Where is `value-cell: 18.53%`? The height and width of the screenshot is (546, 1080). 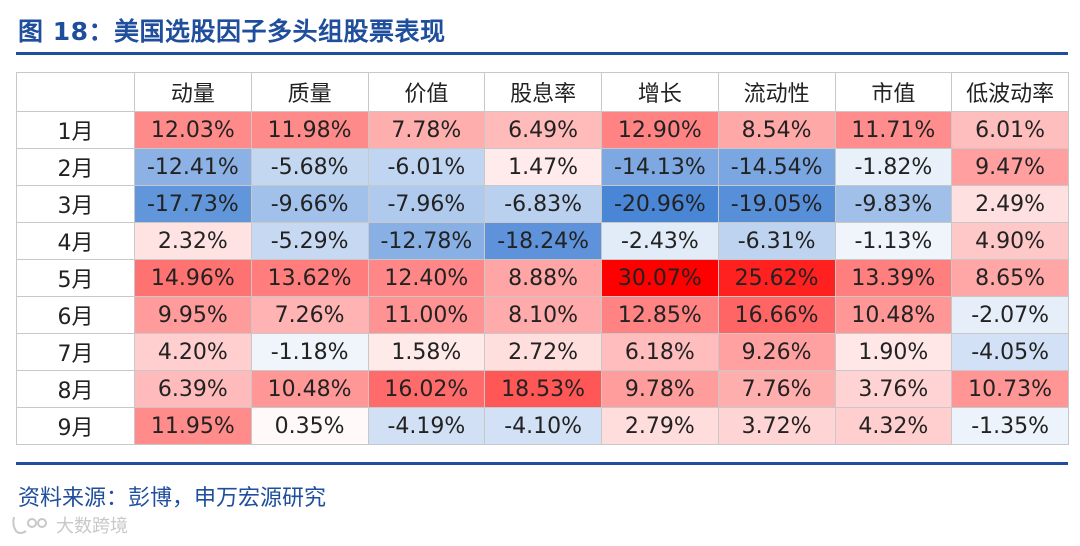 value-cell: 18.53% is located at coordinates (543, 389).